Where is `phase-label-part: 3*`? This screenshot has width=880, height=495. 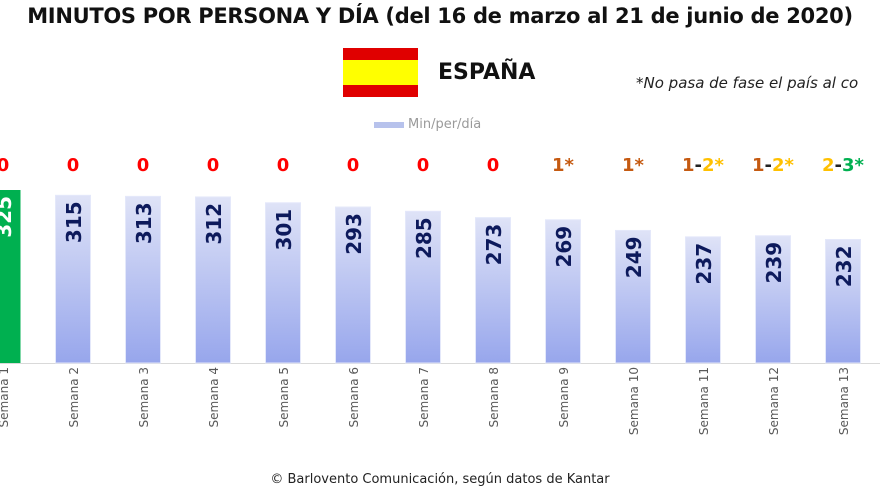
phase-label-part: 3* is located at coordinates (853, 165).